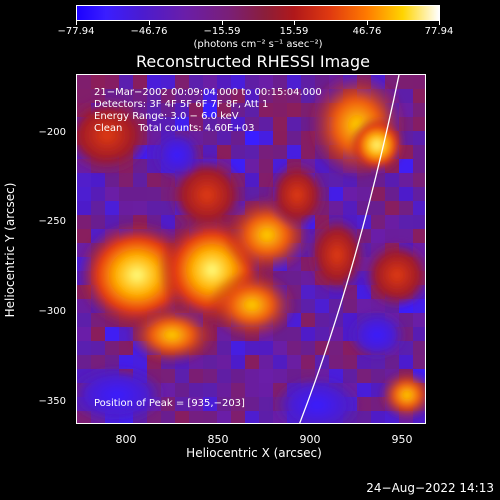 The height and width of the screenshot is (500, 500). I want to click on colorbar-tick-label: 77.94, so click(439, 31).